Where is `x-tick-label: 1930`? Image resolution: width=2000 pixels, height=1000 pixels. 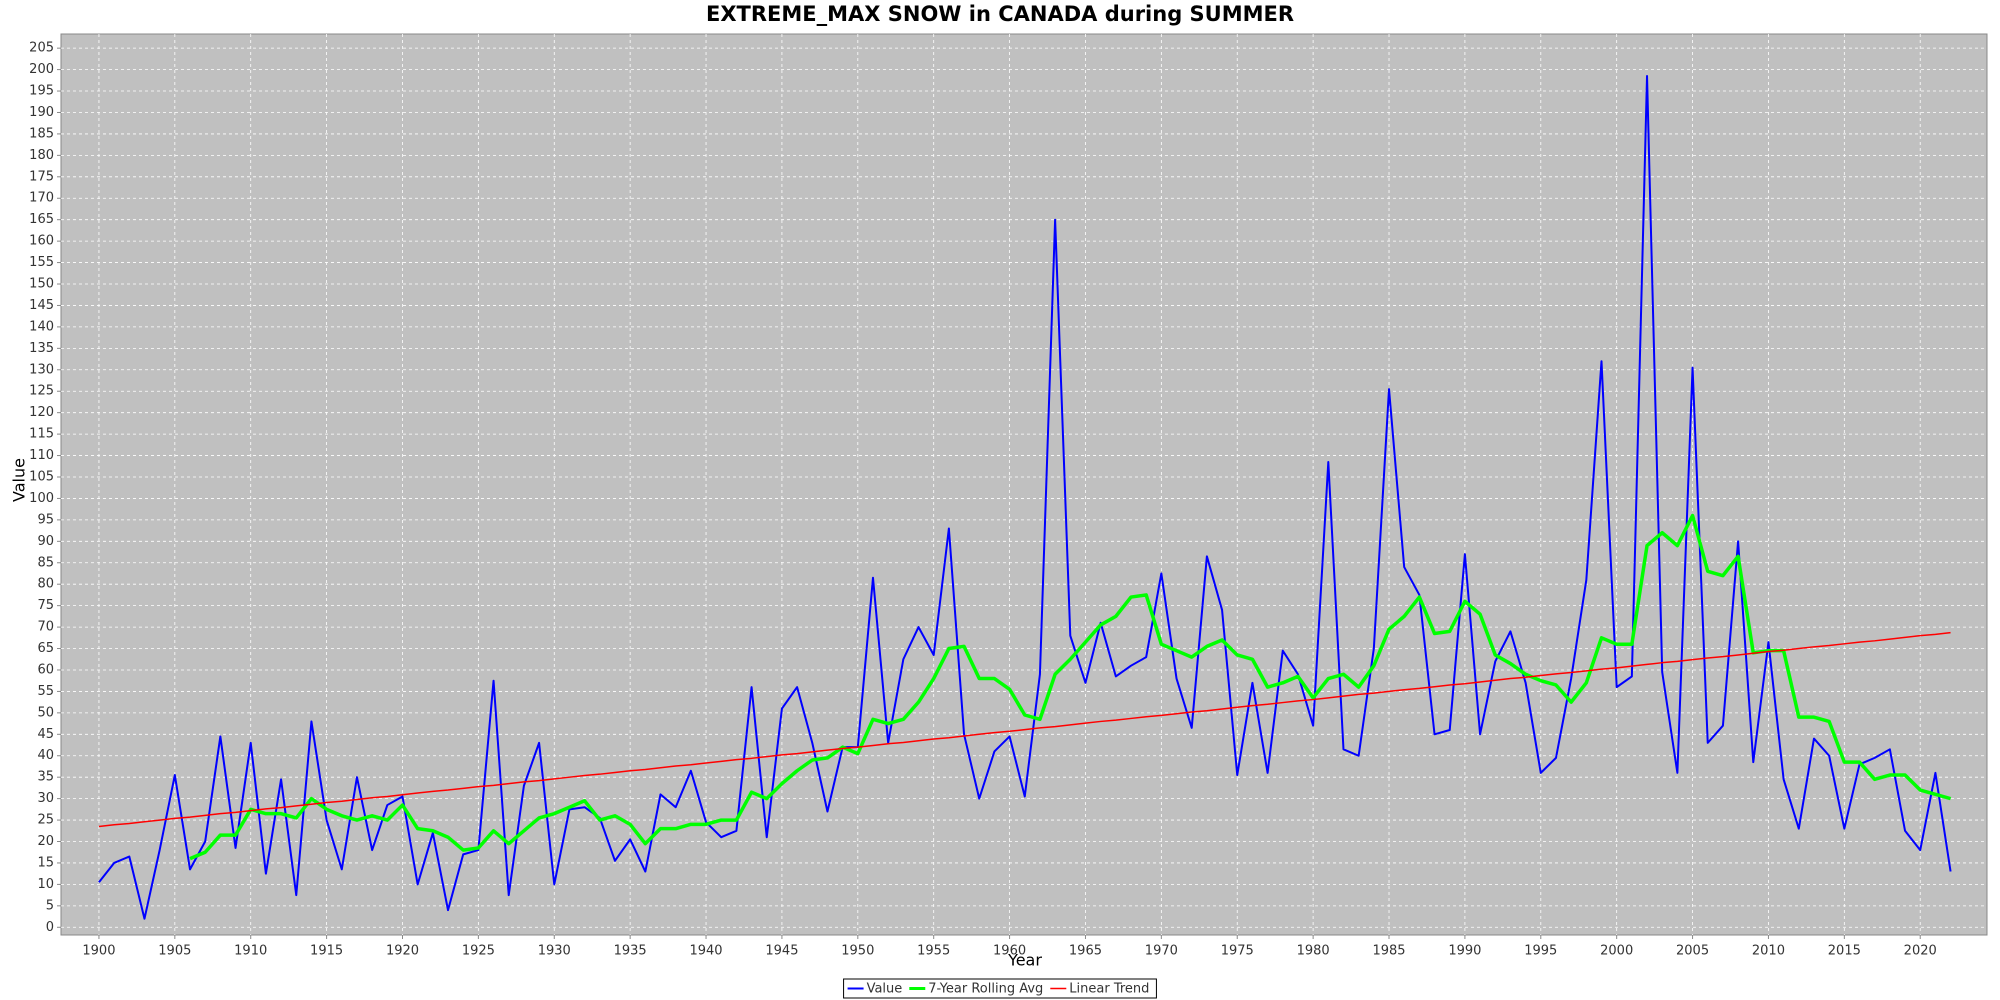
x-tick-label: 1930 is located at coordinates (554, 951).